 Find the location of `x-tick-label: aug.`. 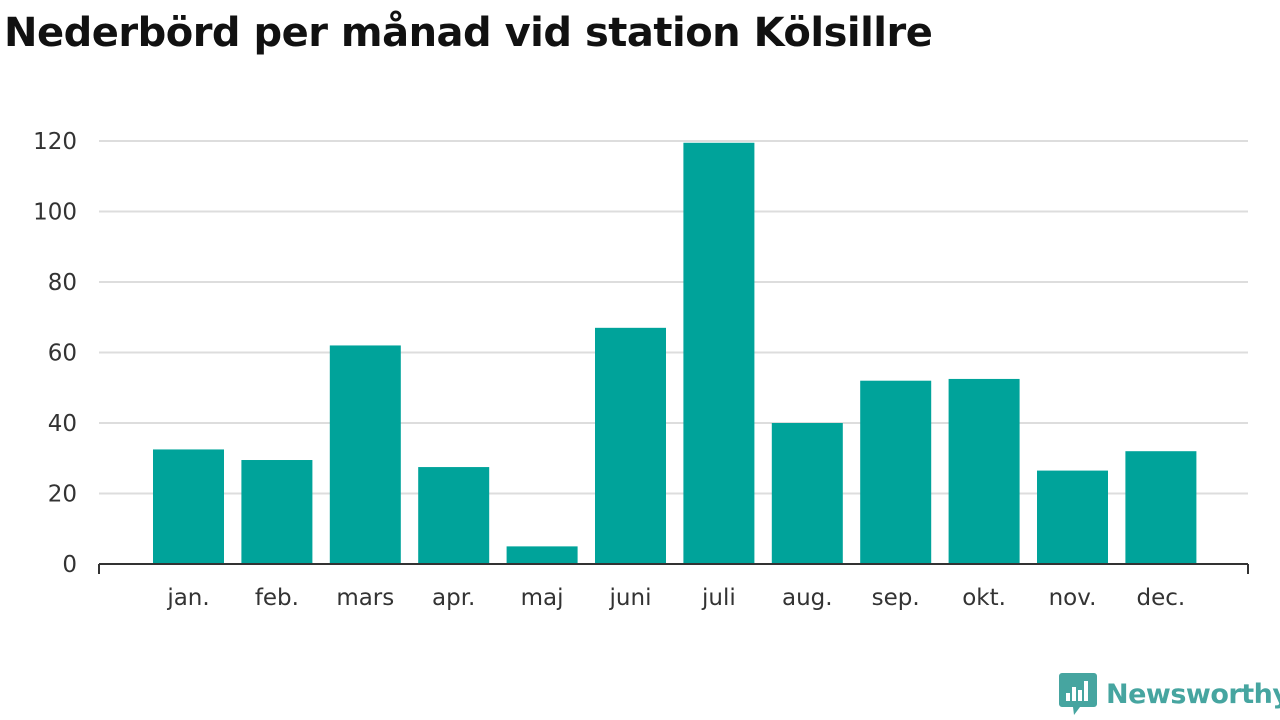

x-tick-label: aug. is located at coordinates (807, 598).